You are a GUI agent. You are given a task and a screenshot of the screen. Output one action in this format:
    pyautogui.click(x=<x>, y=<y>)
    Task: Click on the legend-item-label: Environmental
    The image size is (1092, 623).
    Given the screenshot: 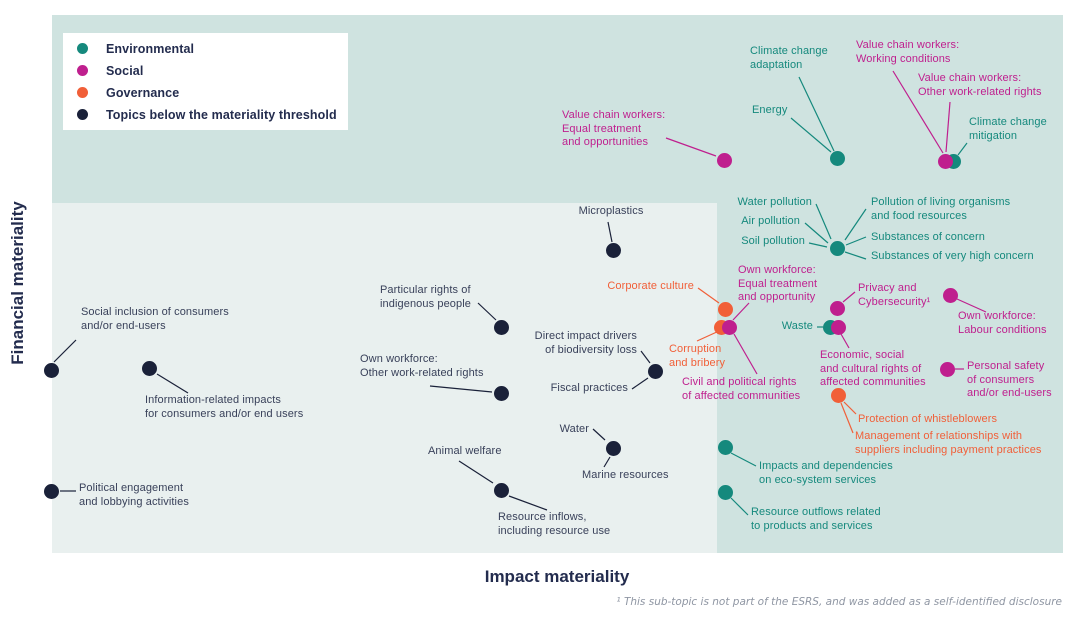 What is the action you would take?
    pyautogui.click(x=150, y=48)
    